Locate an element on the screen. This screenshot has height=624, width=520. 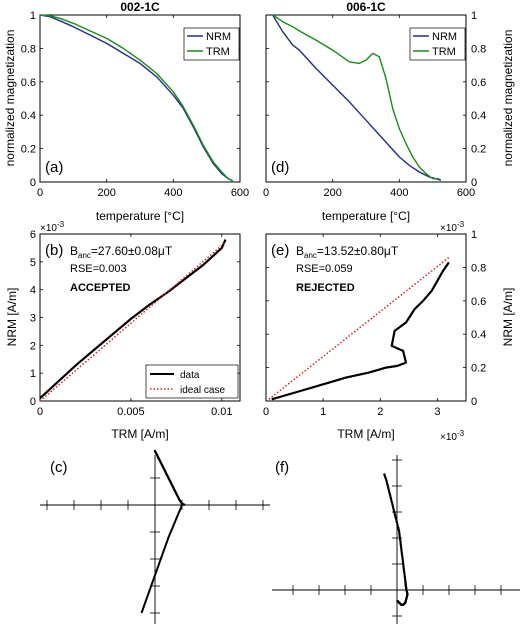
title-a: 002-1C is located at coordinates (140, 7).